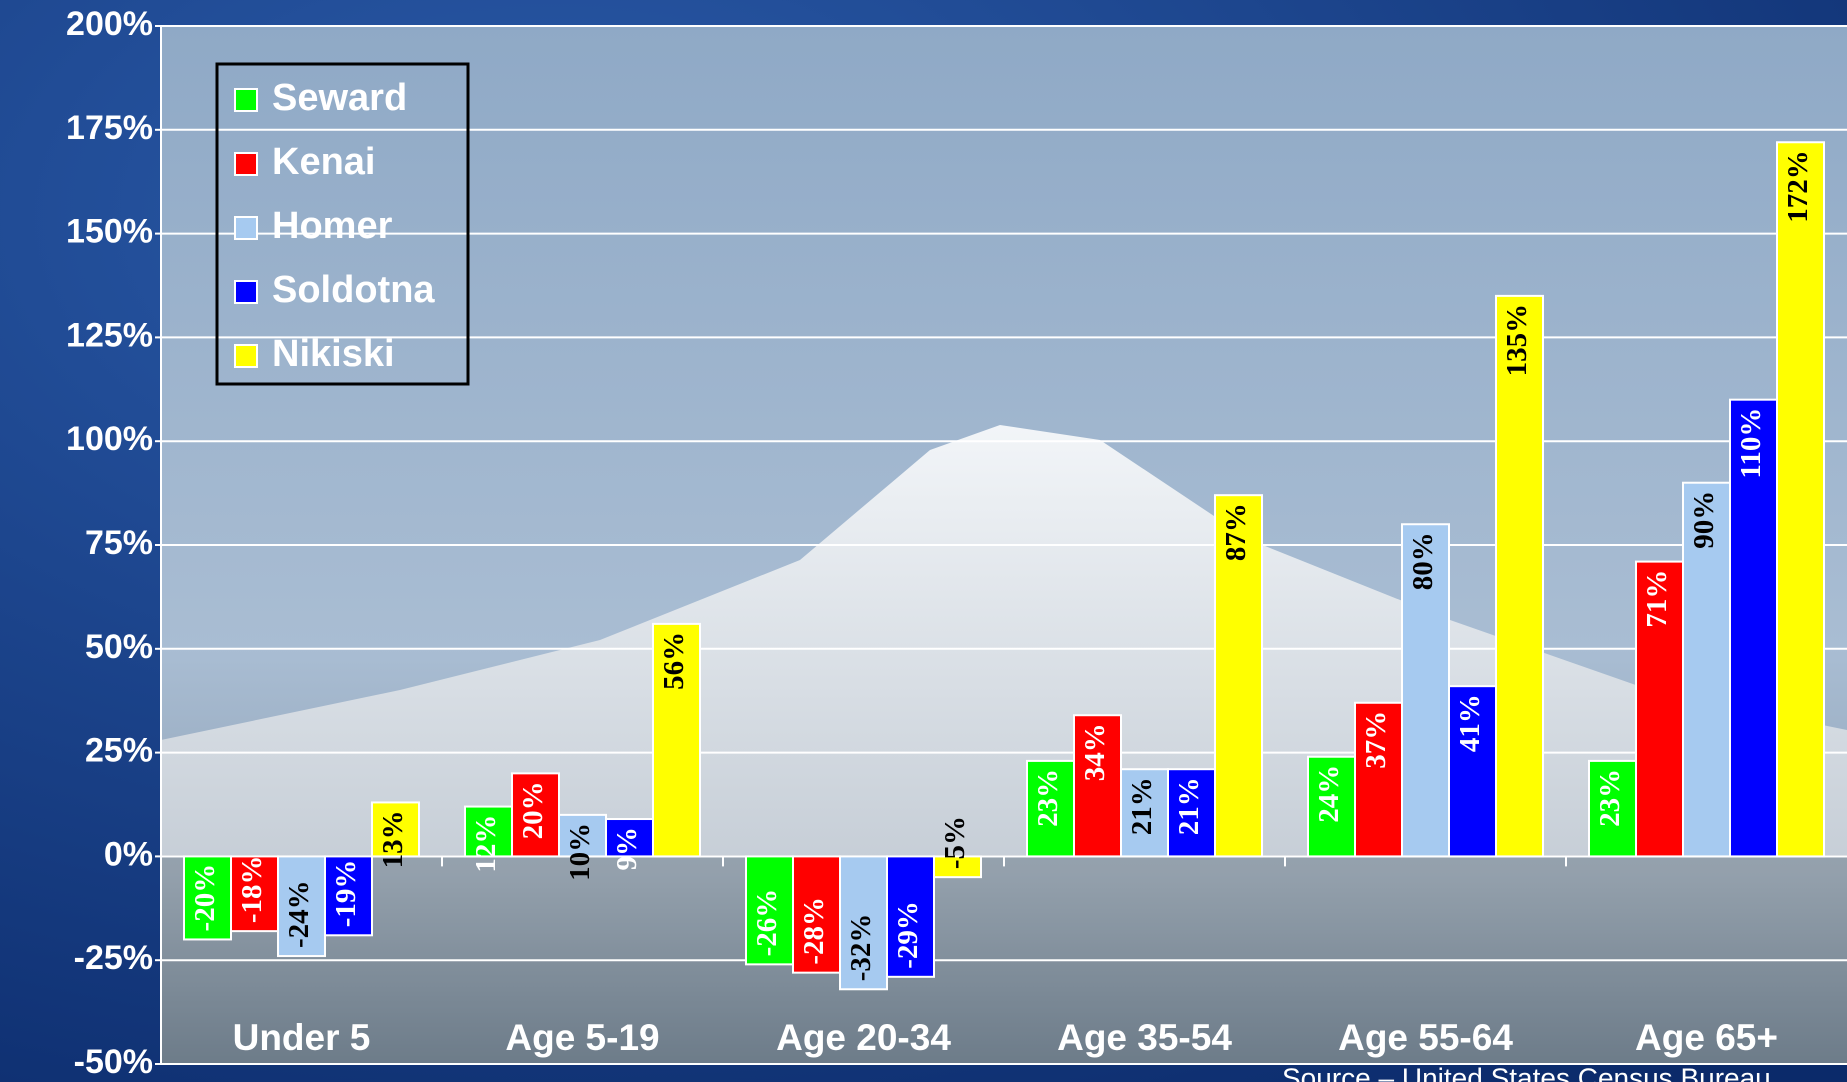 The image size is (1847, 1082). Describe the element at coordinates (1657, 599) in the screenshot. I see `data-label: 71%` at that location.